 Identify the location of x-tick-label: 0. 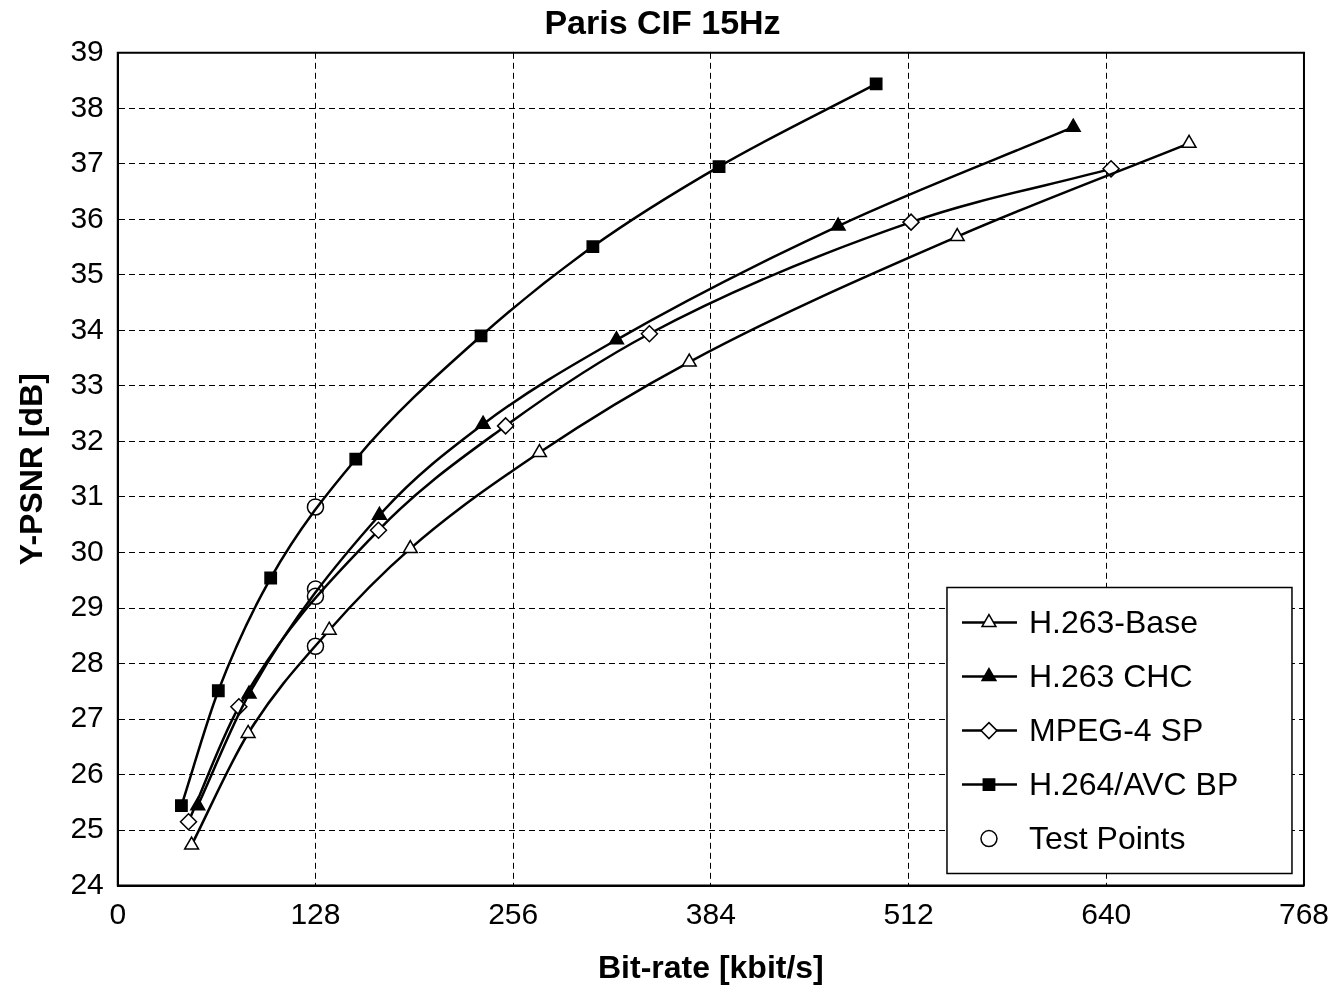
(118, 913).